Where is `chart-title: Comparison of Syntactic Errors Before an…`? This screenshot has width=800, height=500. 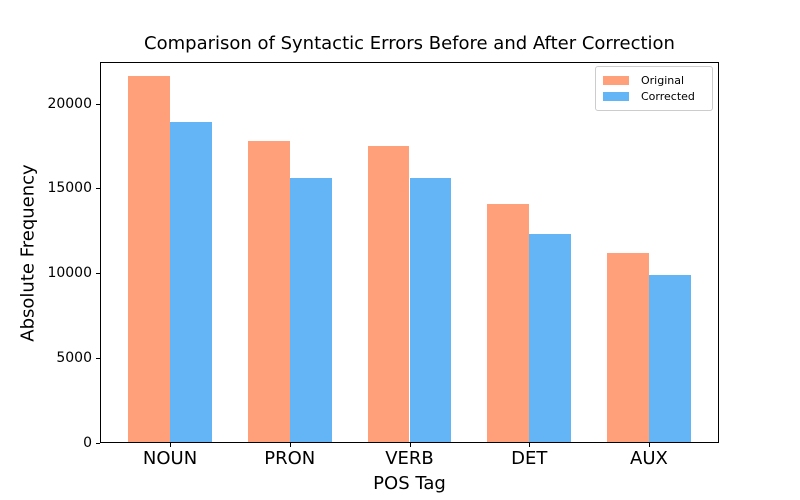 chart-title: Comparison of Syntactic Errors Before an… is located at coordinates (409, 43).